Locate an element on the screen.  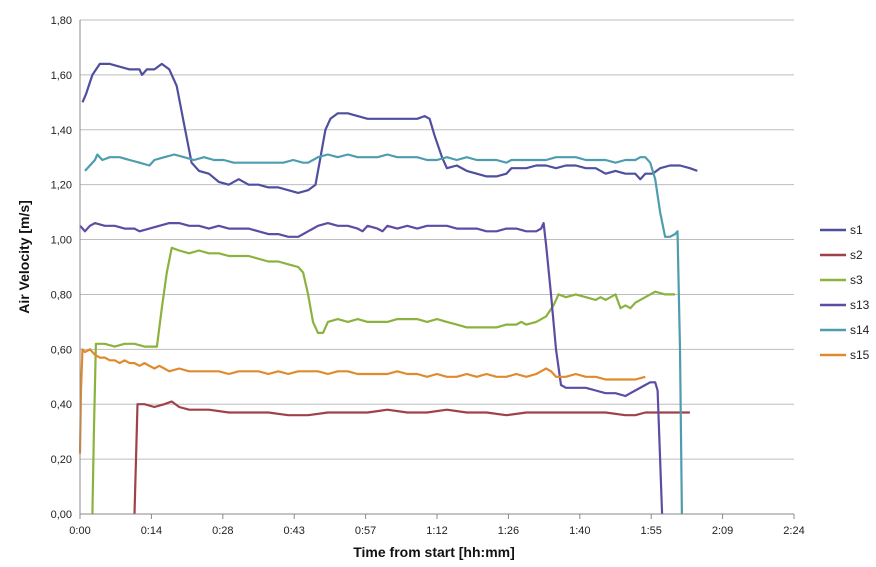
y-tick-label: 1,40 is located at coordinates (61, 131).